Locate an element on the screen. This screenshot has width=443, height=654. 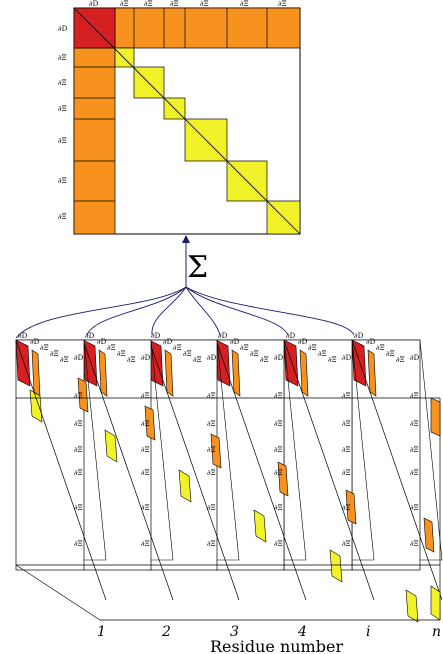
left-band is located at coordinates (94, 141).